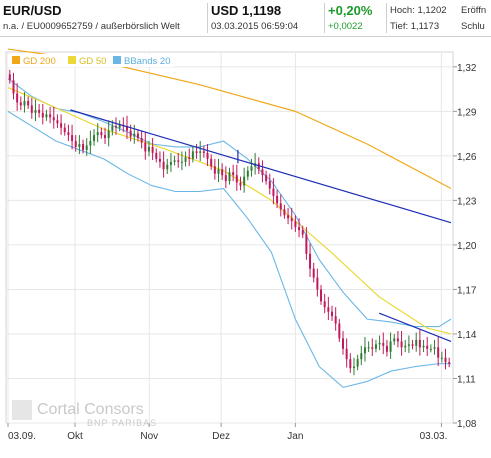 The width and height of the screenshot is (491, 458). I want to click on legend-label-gd50: GD 50, so click(92, 61).